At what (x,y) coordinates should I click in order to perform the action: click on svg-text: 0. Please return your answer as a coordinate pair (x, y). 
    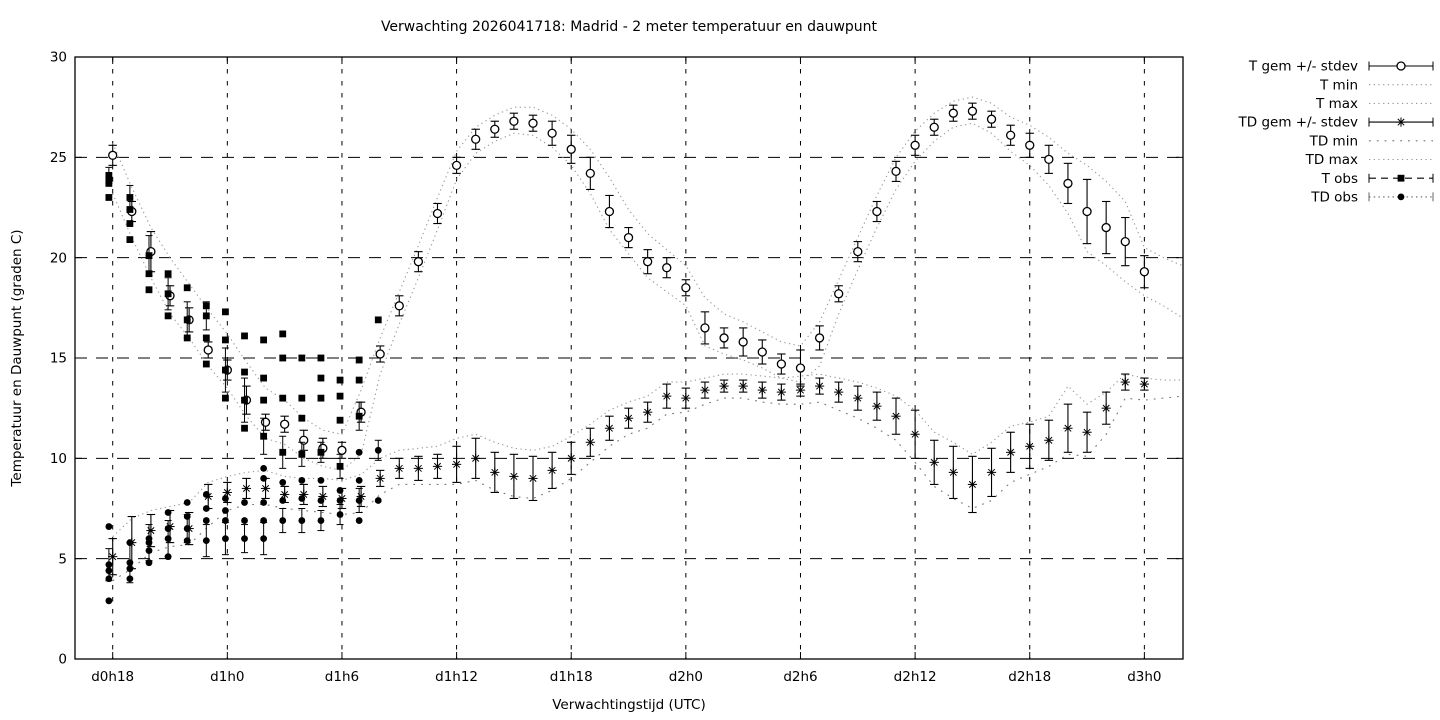
    Looking at the image, I should click on (62, 660).